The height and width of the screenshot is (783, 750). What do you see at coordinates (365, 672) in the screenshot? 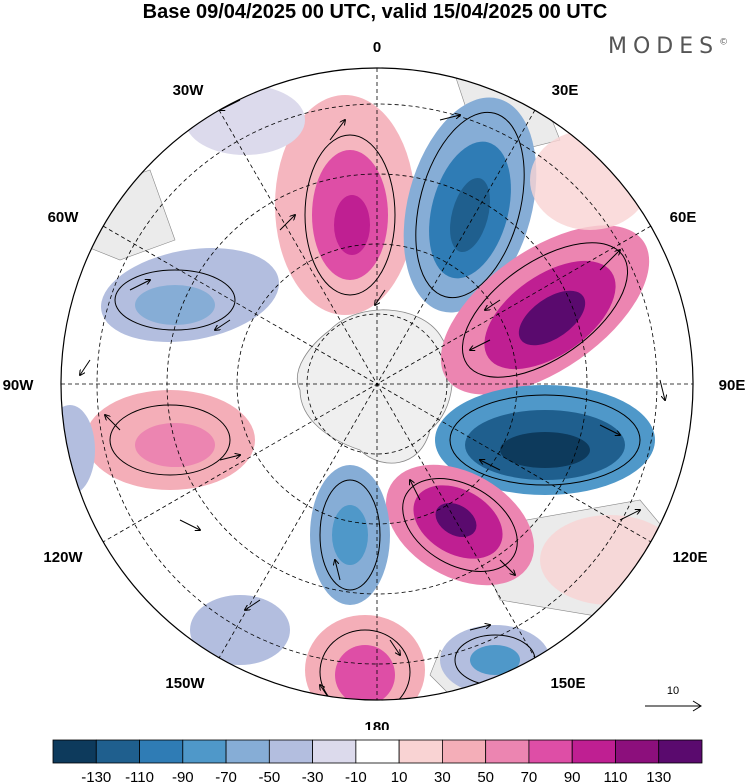
I see `positive-anomaly-south-pacific-core` at bounding box center [365, 672].